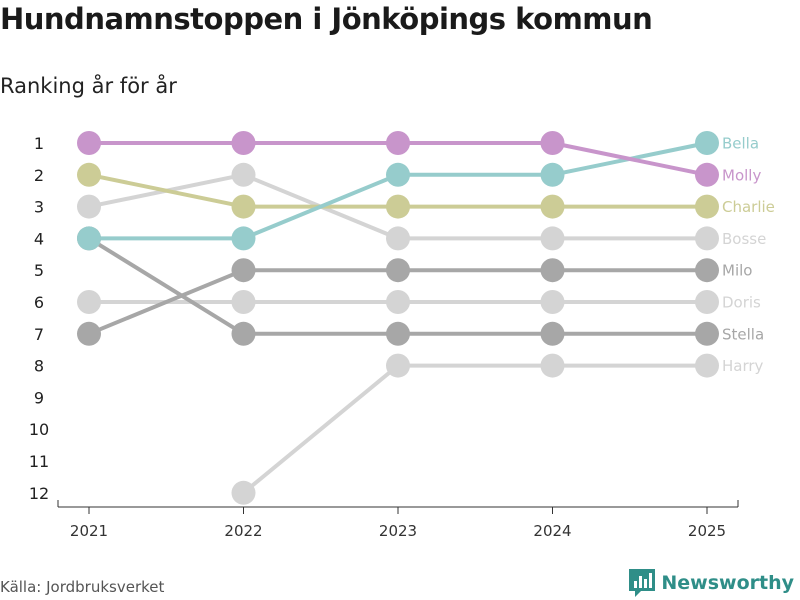 The width and height of the screenshot is (800, 600). What do you see at coordinates (39, 270) in the screenshot?
I see `y-tick-label: 5` at bounding box center [39, 270].